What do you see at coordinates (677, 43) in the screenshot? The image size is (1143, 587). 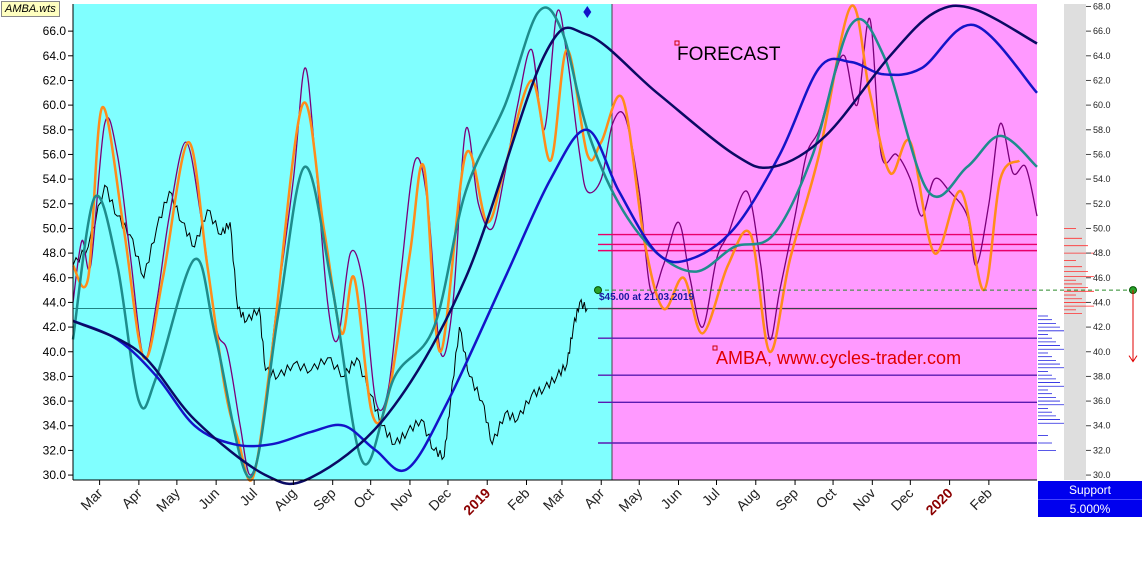 I see `forecast-anchor-square` at bounding box center [677, 43].